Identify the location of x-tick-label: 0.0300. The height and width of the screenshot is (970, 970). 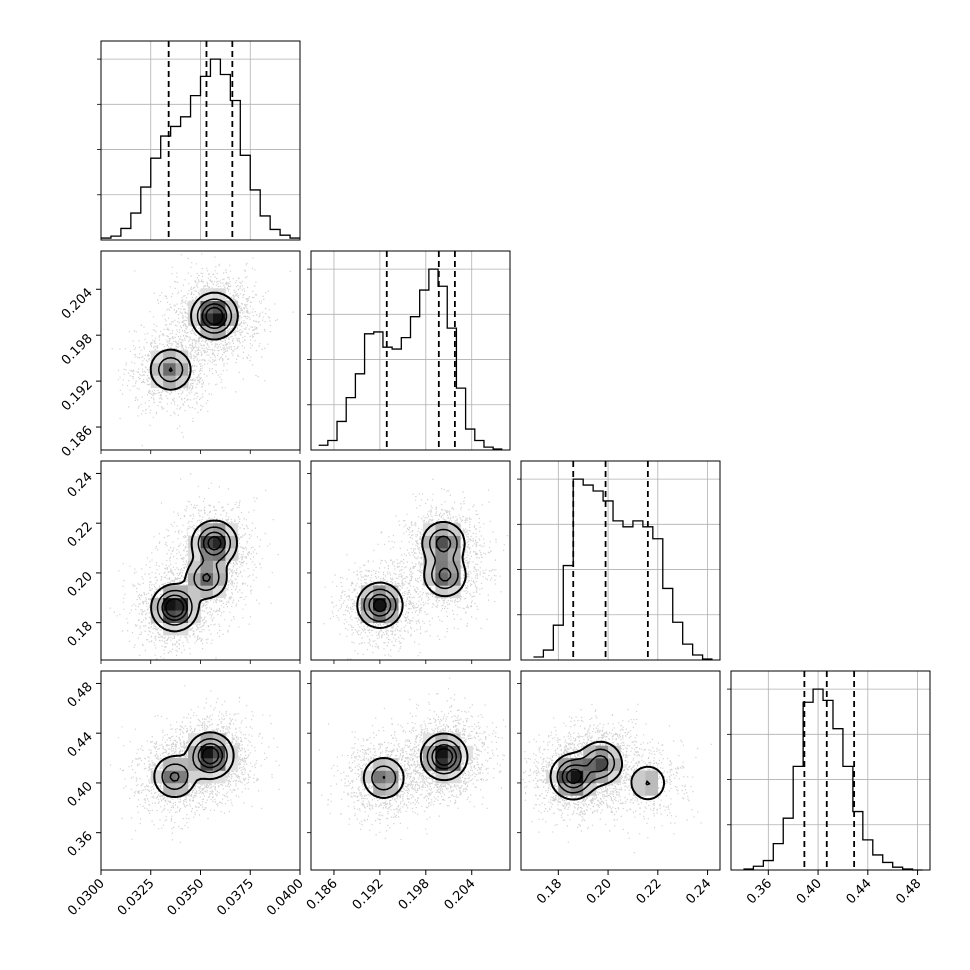
(86, 897).